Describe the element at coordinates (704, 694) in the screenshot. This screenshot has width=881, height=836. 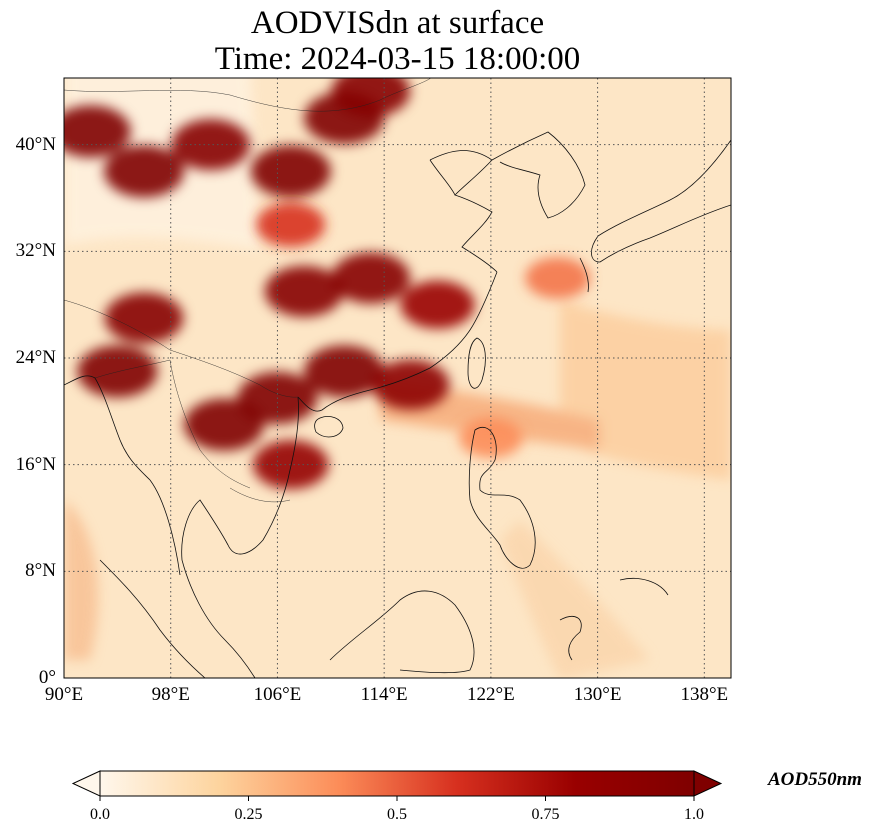
I see `longitude-tick-label: 138°E` at that location.